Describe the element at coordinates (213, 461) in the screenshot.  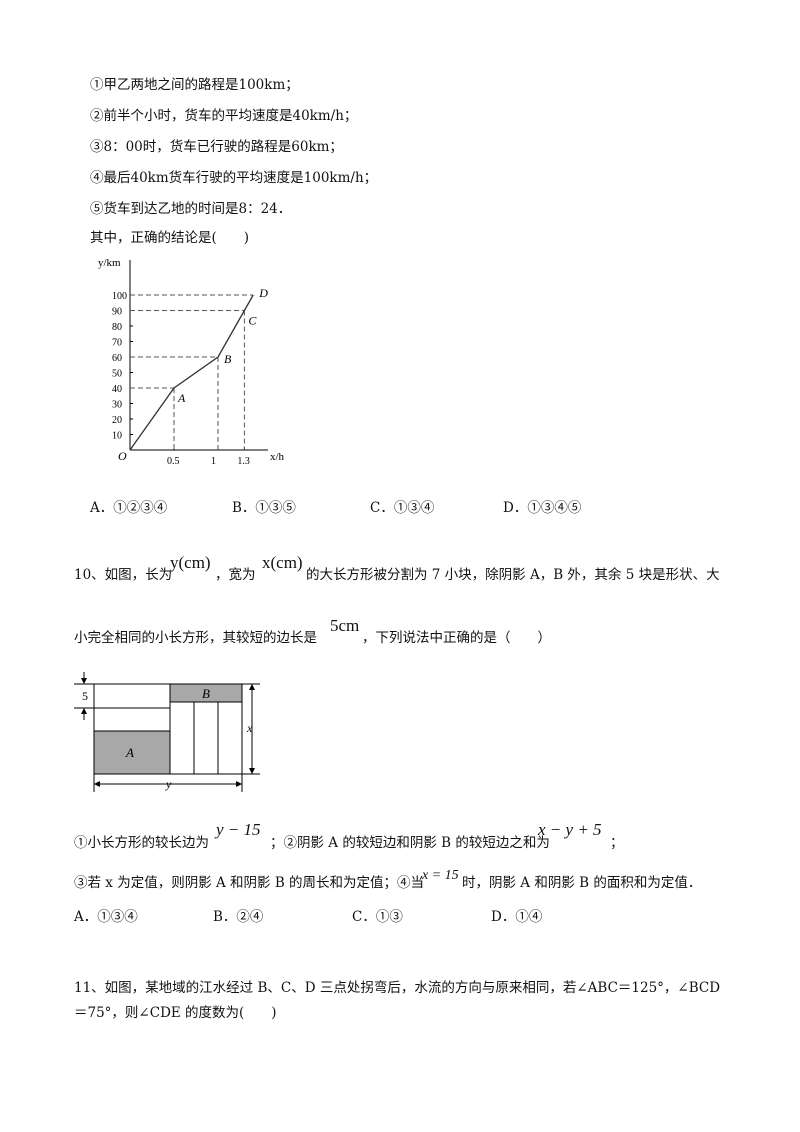
I see `x-tick-label: 1` at that location.